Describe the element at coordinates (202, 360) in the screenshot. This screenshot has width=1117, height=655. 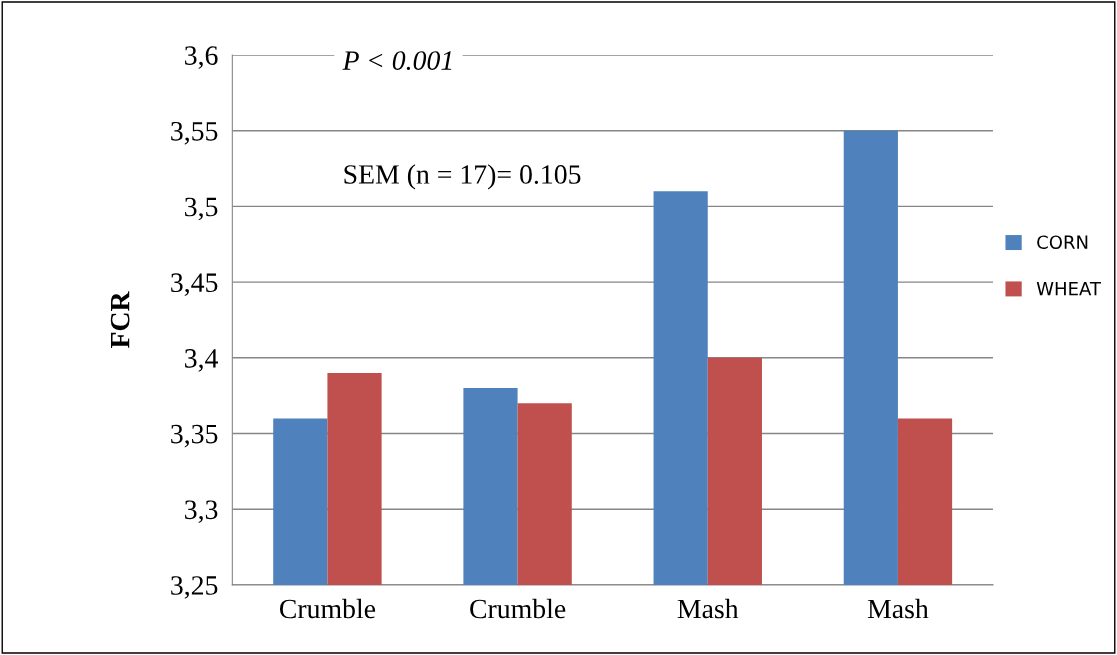
I see `y-tick-label: 3,4` at that location.